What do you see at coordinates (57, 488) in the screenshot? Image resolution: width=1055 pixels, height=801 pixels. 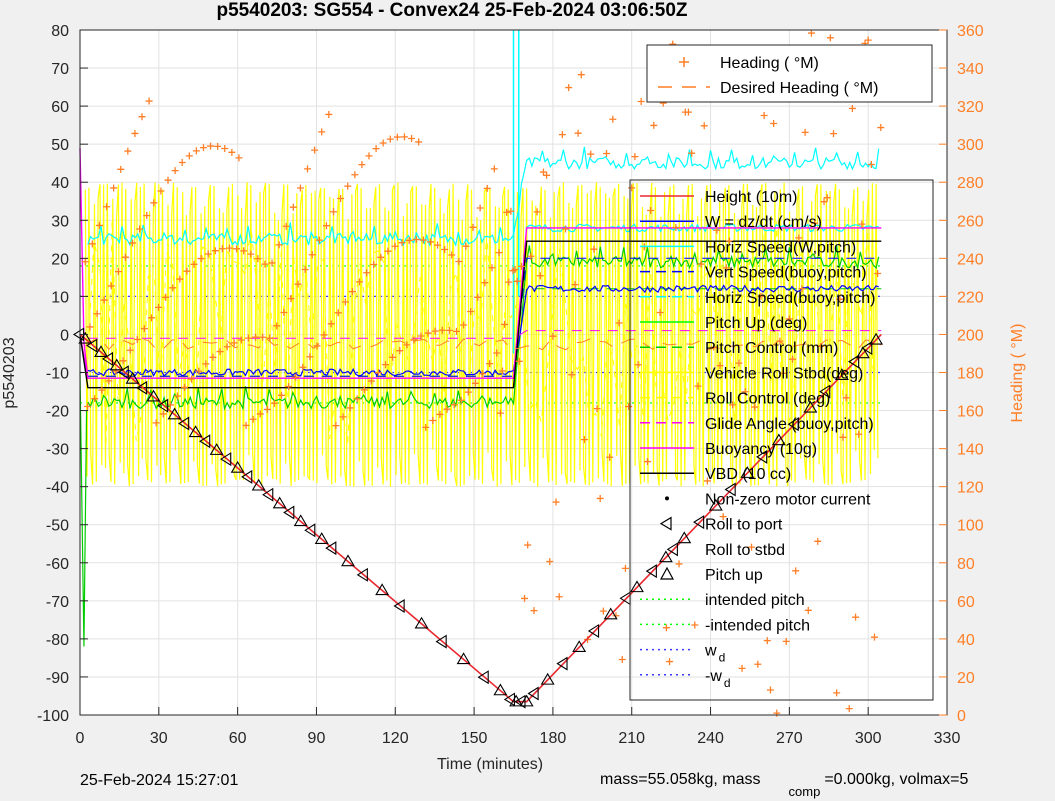 I see `y-tick-label: -40` at bounding box center [57, 488].